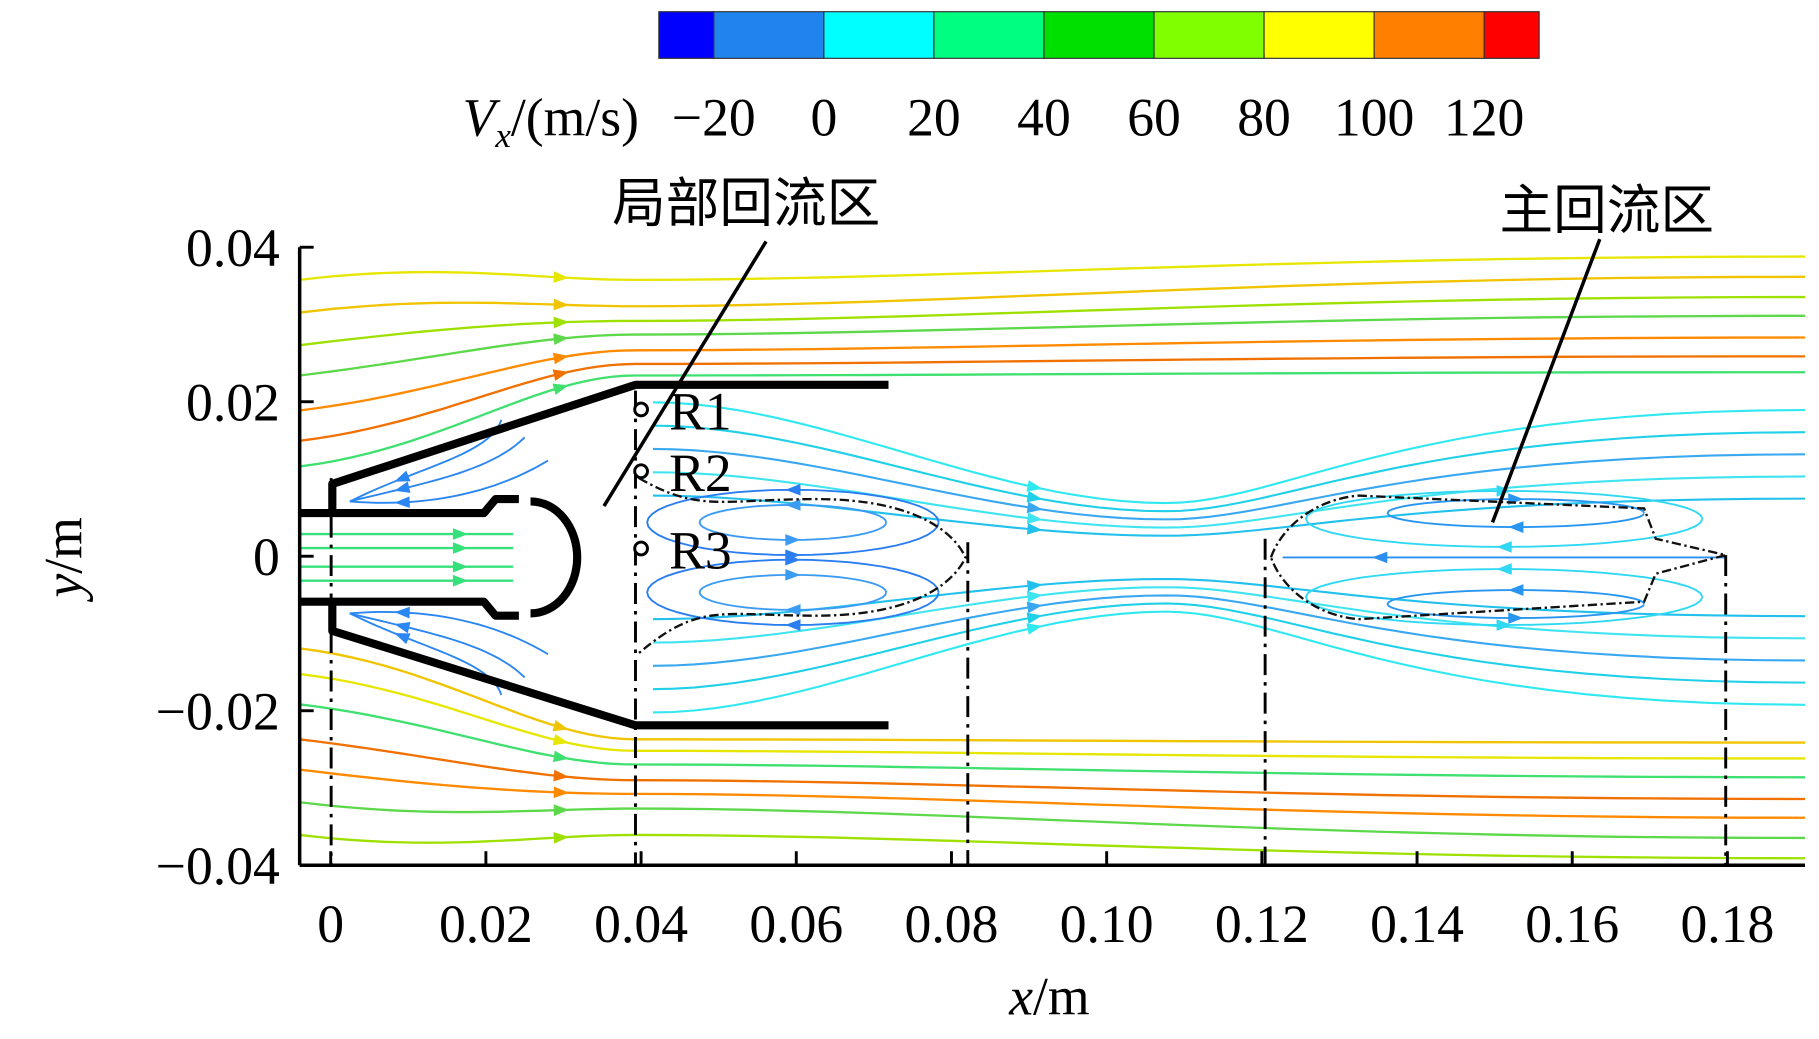 This screenshot has width=1819, height=1039. I want to click on colorbar-label-sub: x, so click(502, 135).